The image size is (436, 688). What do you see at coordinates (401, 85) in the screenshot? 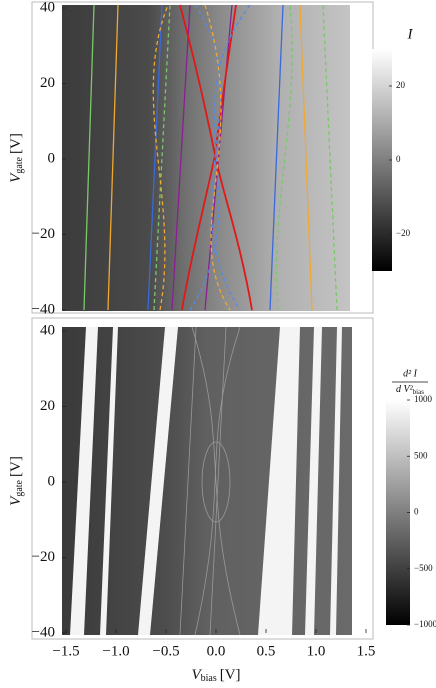
I see `colorbar-tick-label: 20` at bounding box center [401, 85].